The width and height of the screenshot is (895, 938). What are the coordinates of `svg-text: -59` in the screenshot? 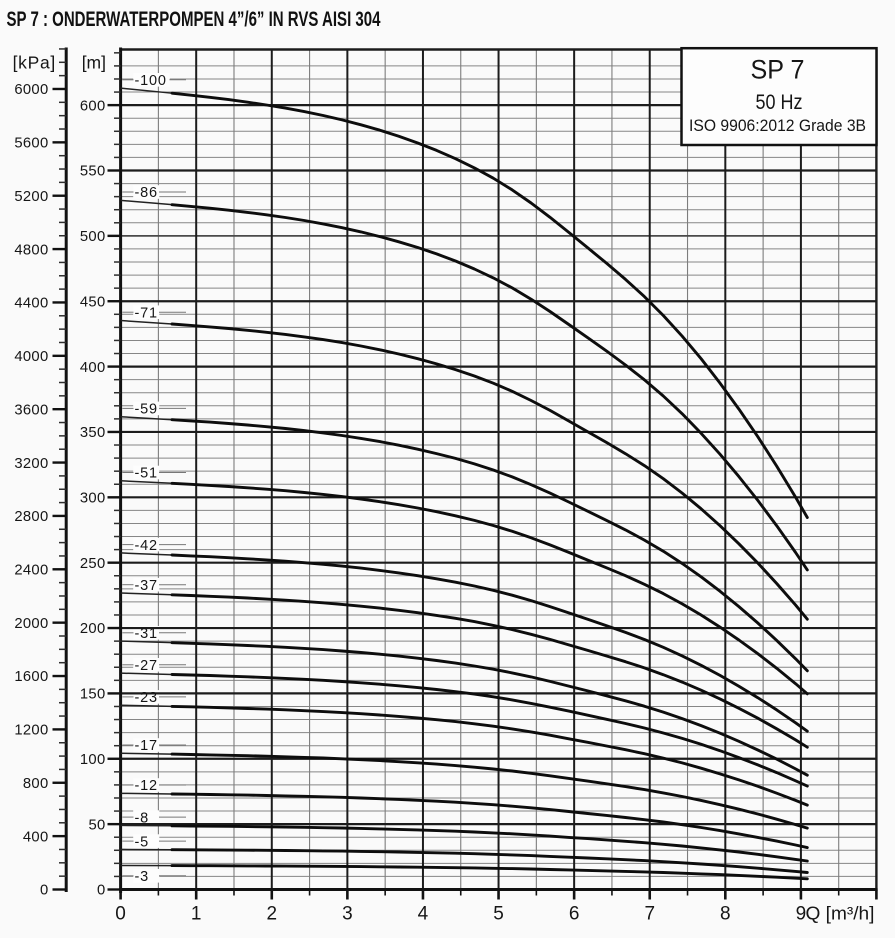 It's located at (146, 410).